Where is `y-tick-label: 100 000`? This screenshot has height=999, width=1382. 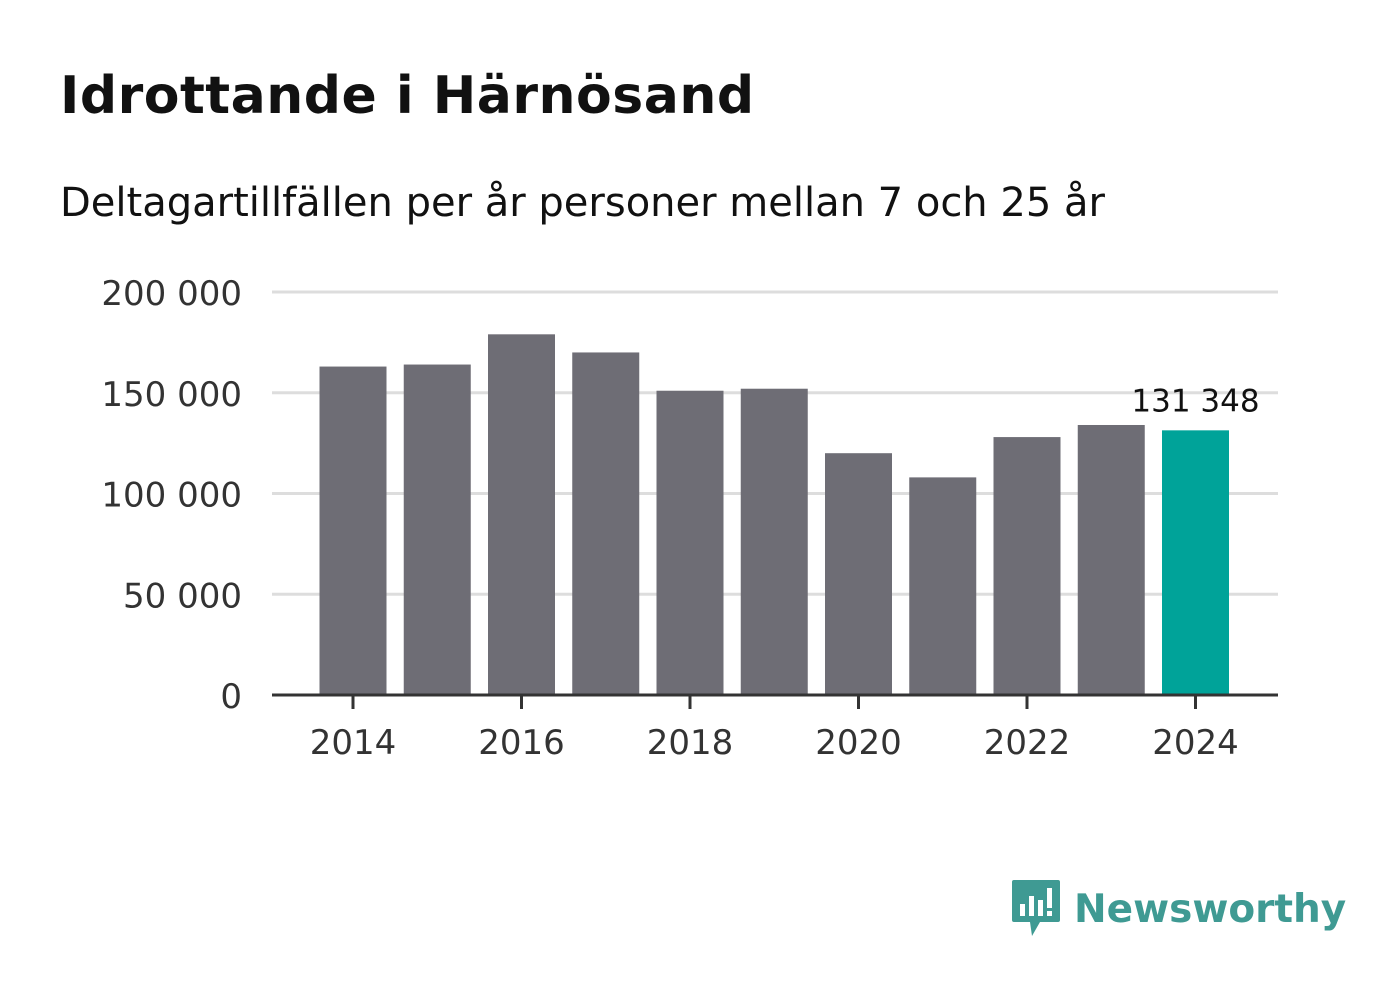 y-tick-label: 100 000 is located at coordinates (171, 496).